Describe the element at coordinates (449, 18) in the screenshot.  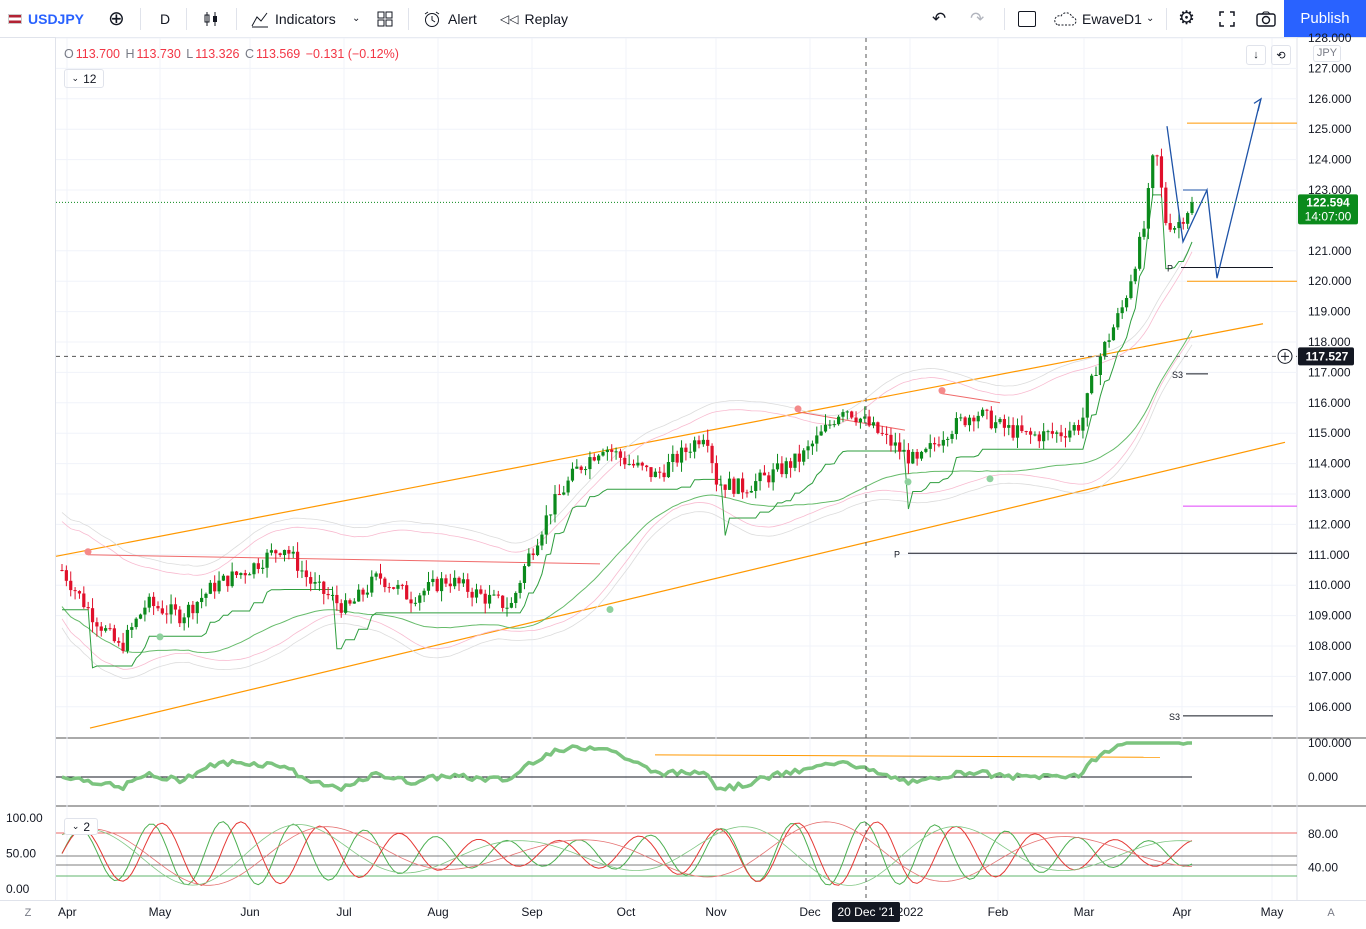
I see `alert-button: Alert` at that location.